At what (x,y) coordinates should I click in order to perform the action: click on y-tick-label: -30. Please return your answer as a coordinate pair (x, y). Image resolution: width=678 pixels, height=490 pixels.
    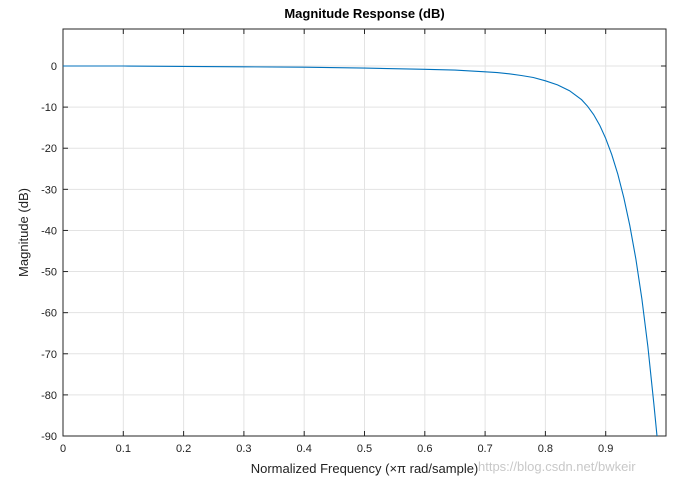
    Looking at the image, I should click on (49, 190).